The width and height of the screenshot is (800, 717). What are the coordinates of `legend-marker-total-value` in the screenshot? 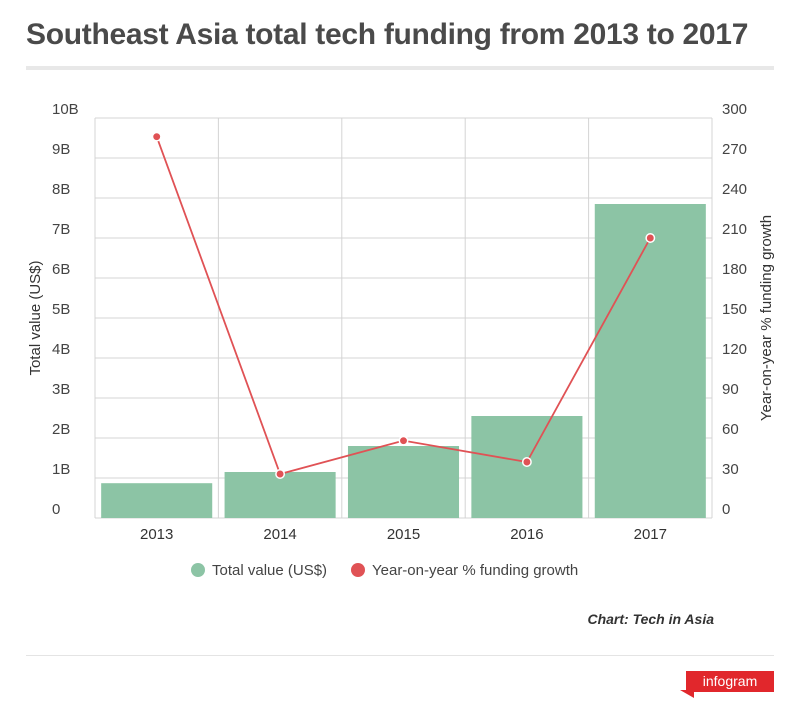 It's located at (198, 570).